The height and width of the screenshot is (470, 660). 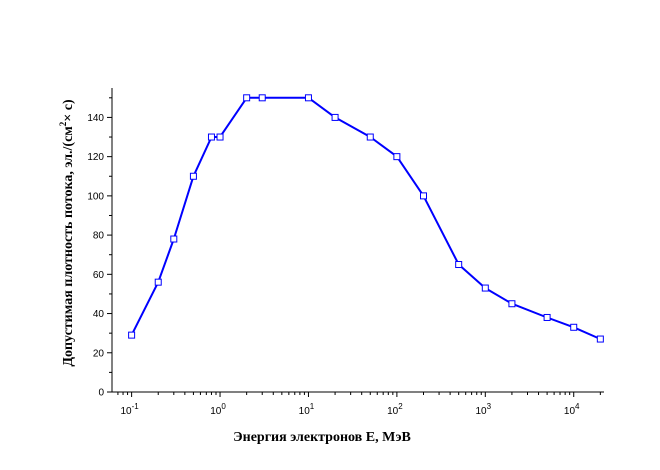 I want to click on x-axis-ticks: 10⁻¹ 10⁰ 10¹ 10² 10³ 10⁴, so click(x=359, y=404).